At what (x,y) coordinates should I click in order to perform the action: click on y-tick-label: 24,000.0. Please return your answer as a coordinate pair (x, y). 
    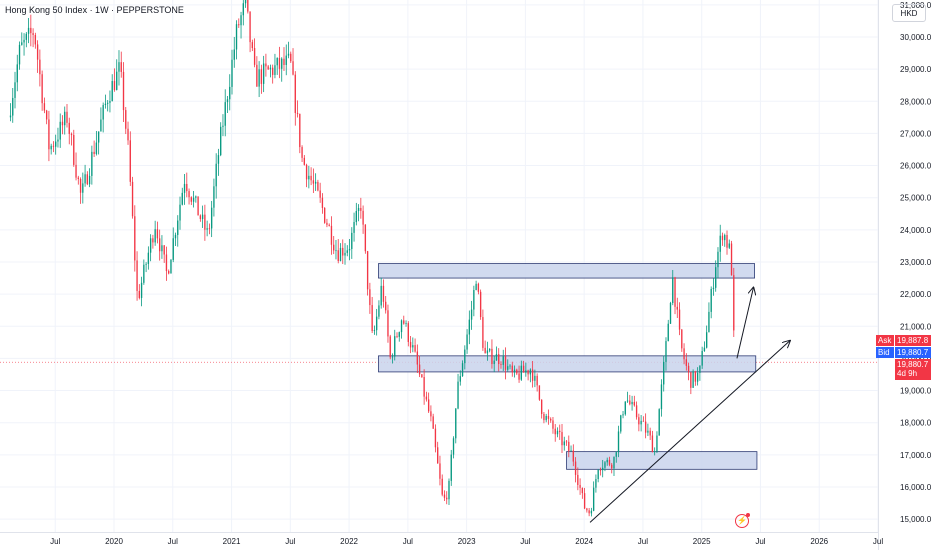
    Looking at the image, I should click on (916, 230).